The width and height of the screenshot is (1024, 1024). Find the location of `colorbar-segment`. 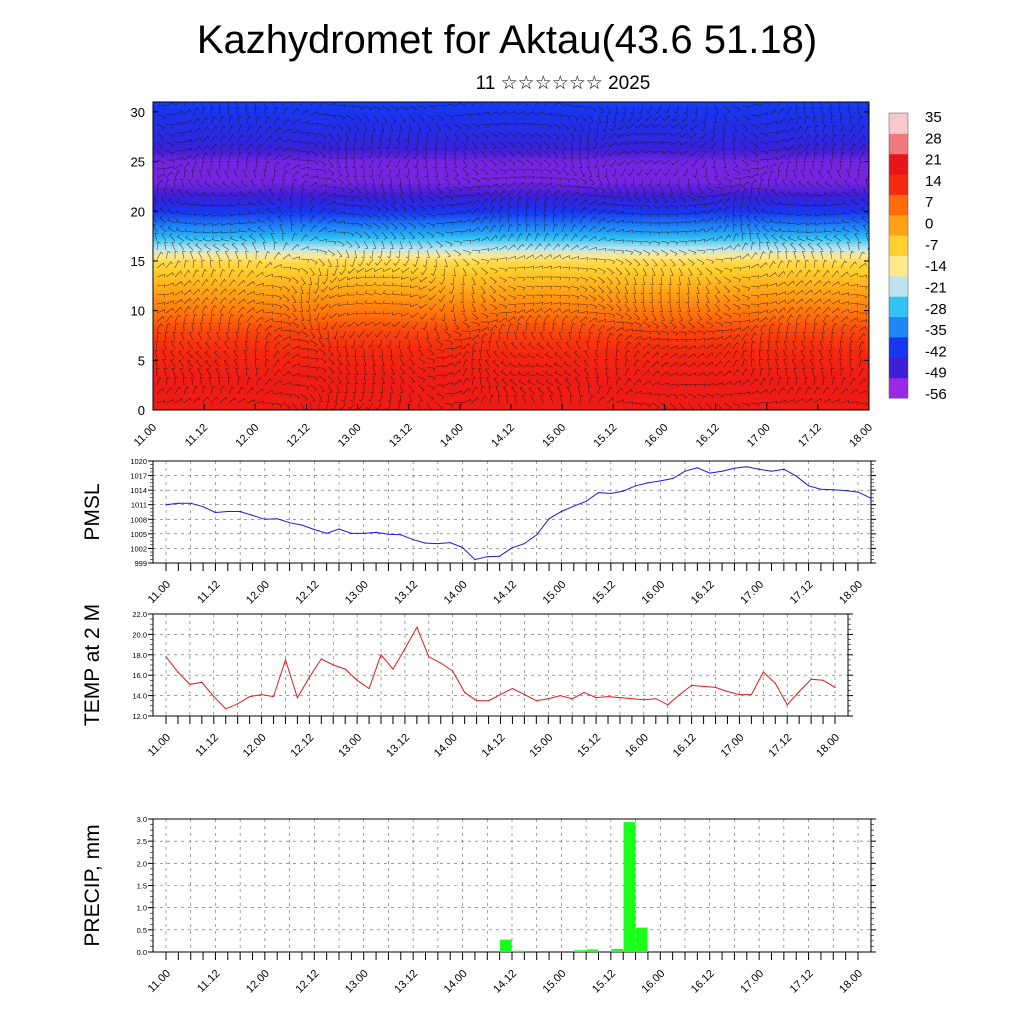

colorbar-segment is located at coordinates (898, 307).